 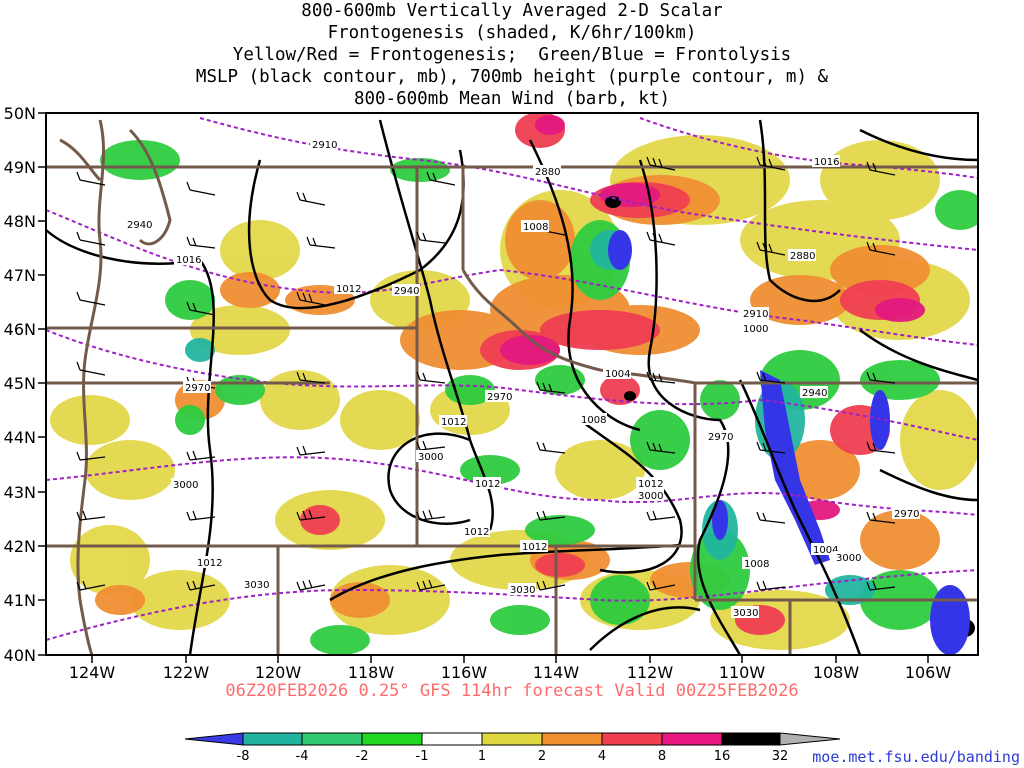 I want to click on colorbar: -8 -4 -2 -1 1 2 4 8 16 32, so click(x=512, y=748).